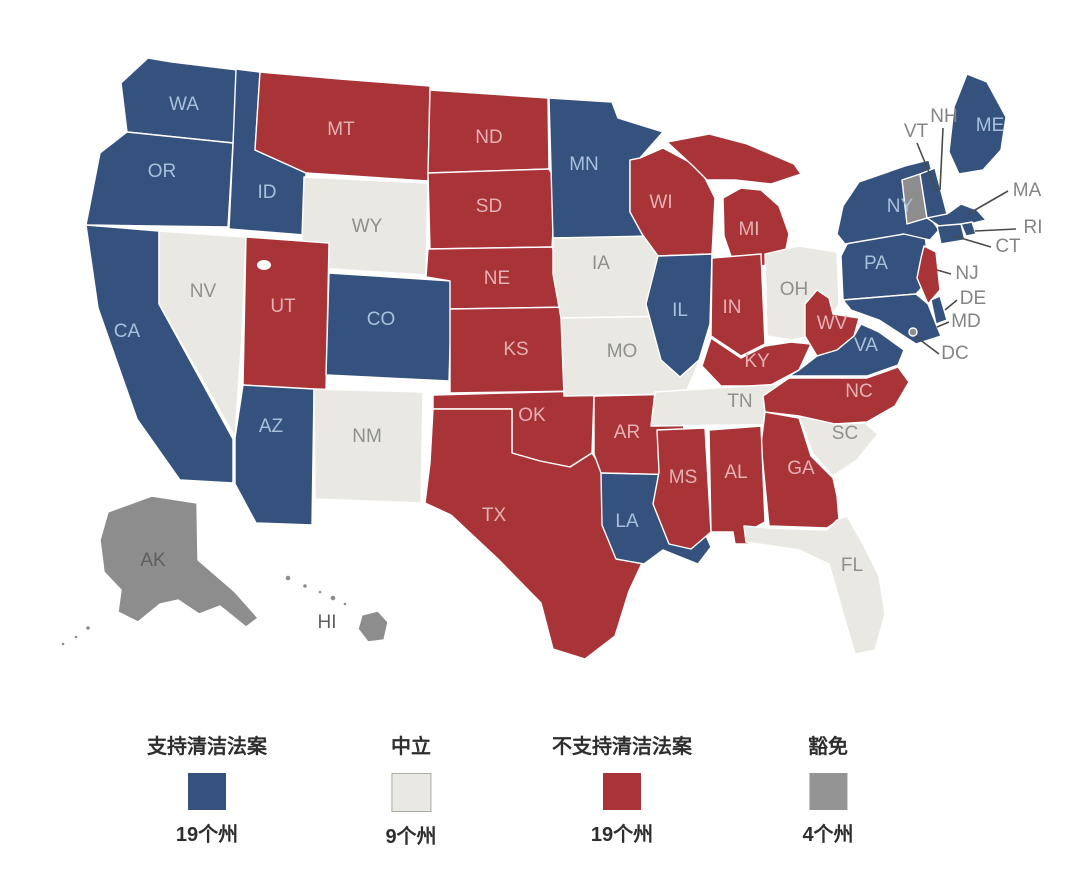  What do you see at coordinates (271, 426) in the screenshot?
I see `state-az-label: AZ` at bounding box center [271, 426].